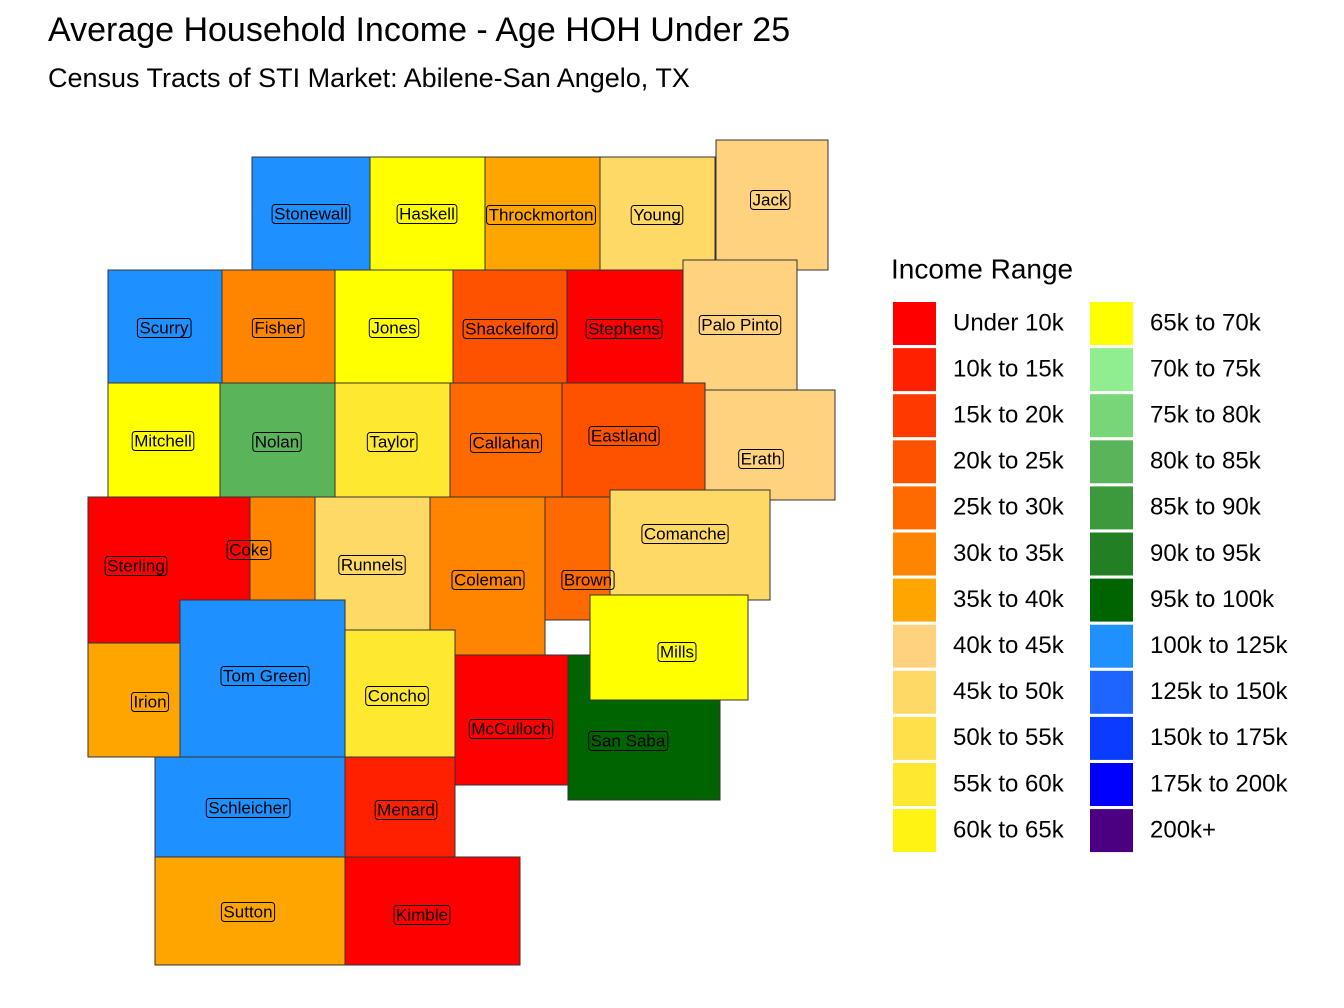 The height and width of the screenshot is (1008, 1344). What do you see at coordinates (1183, 829) in the screenshot?
I see `legend-label: 200k+` at bounding box center [1183, 829].